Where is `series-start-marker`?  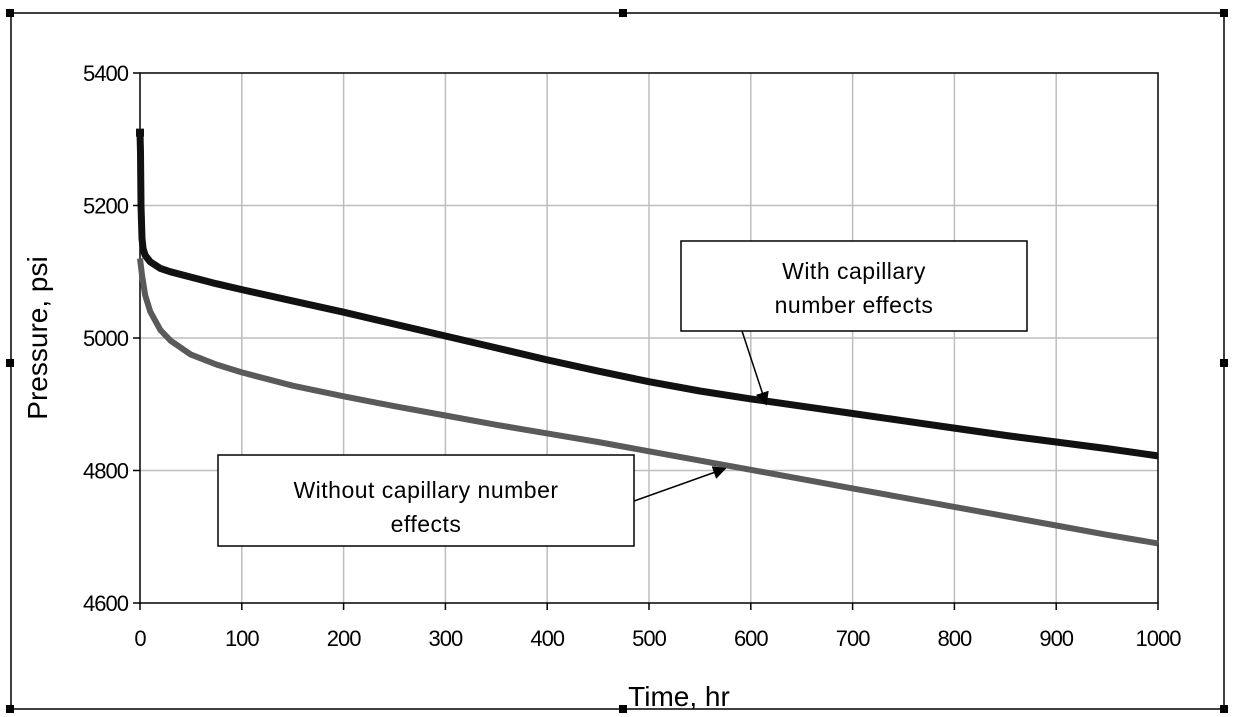 series-start-marker is located at coordinates (140, 132).